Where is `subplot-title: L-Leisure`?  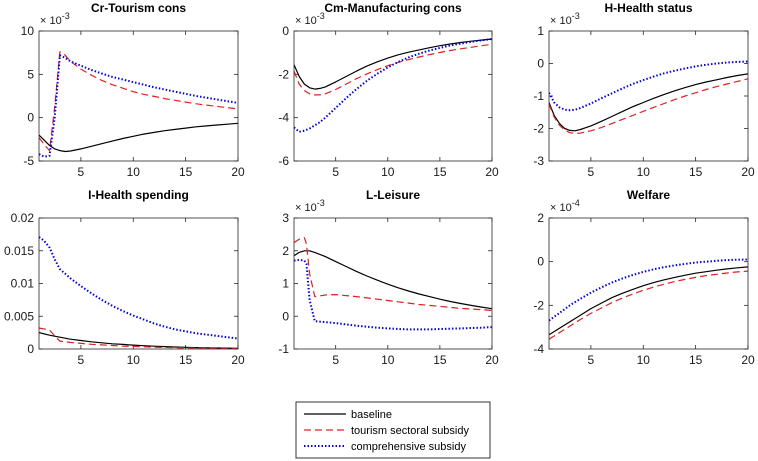
subplot-title: L-Leisure is located at coordinates (393, 195).